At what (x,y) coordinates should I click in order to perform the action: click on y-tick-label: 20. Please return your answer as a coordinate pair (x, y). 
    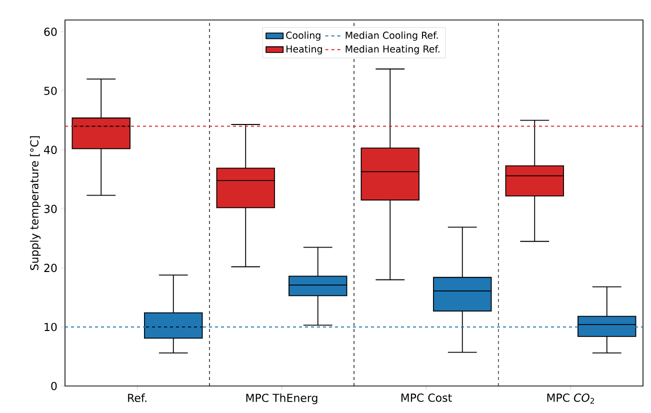
    Looking at the image, I should click on (50, 268).